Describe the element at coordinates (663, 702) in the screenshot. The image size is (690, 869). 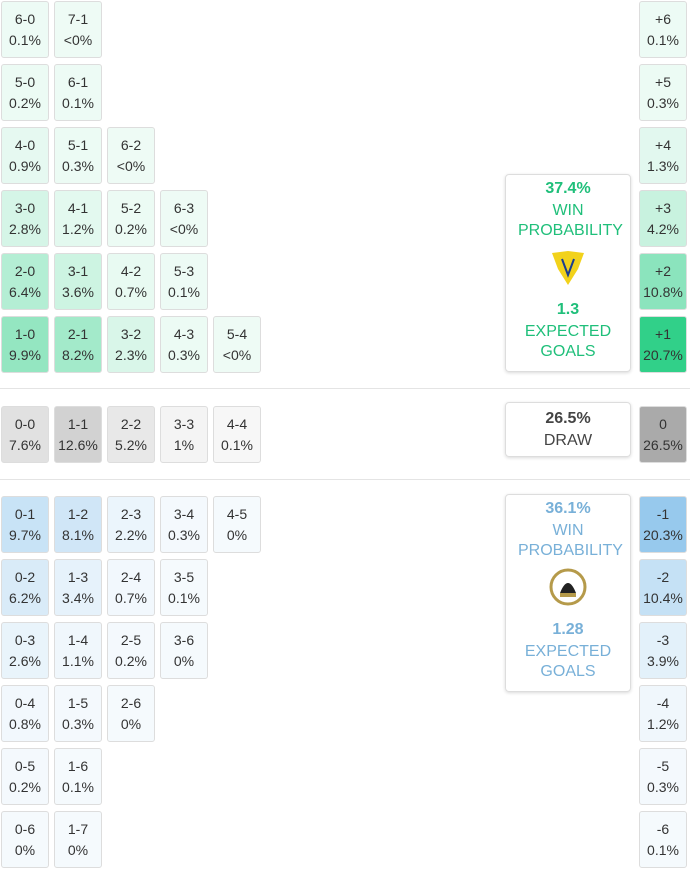
I see `cell-text: -4` at that location.